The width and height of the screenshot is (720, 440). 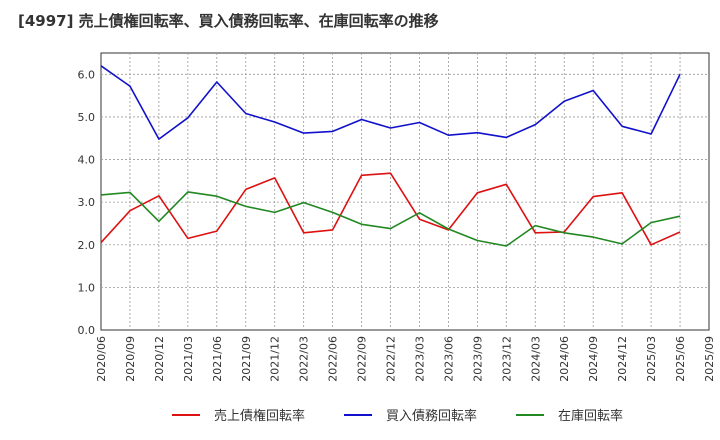 I want to click on y-tick-label: 4.0, so click(x=87, y=160).